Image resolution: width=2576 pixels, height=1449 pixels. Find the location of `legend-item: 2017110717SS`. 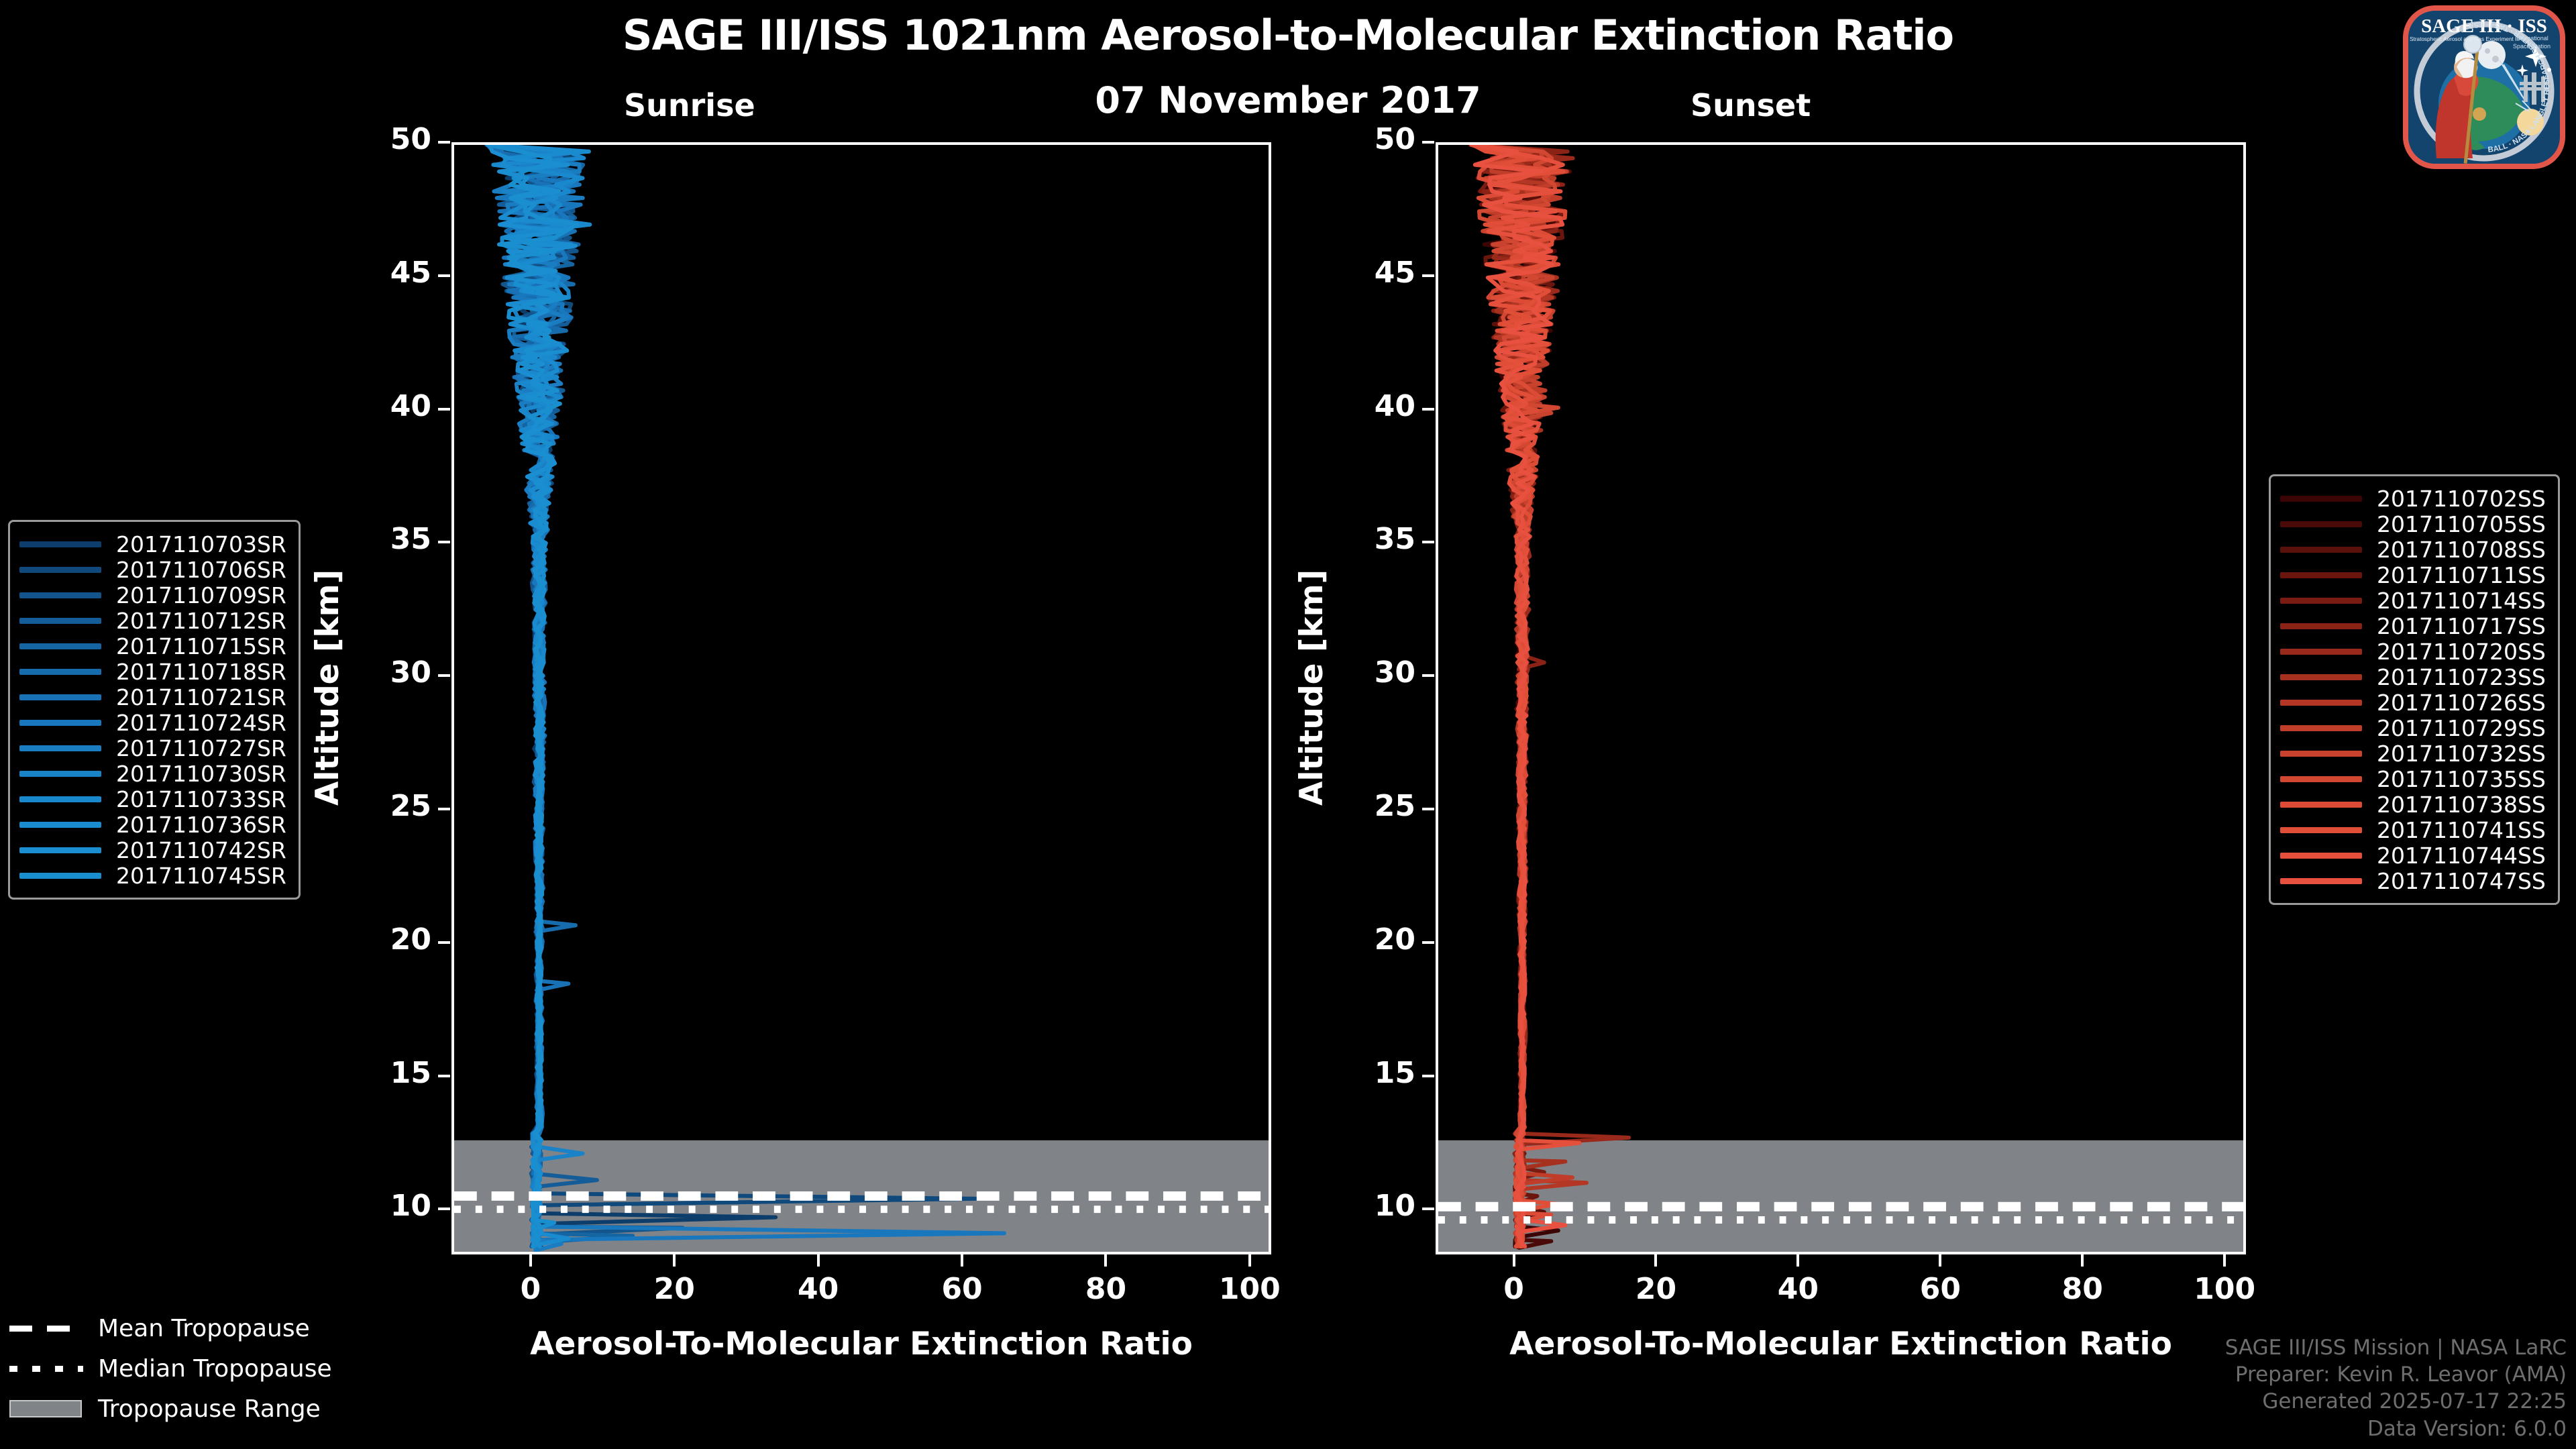

legend-item: 2017110717SS is located at coordinates (2413, 626).